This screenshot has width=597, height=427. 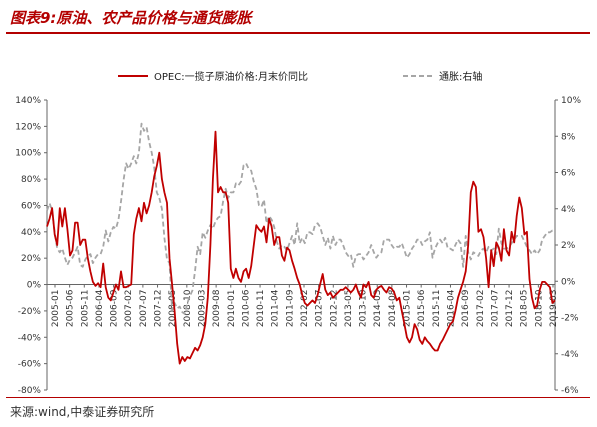 What do you see at coordinates (246, 308) in the screenshot?
I see `x-tick-label: 2010-06` at bounding box center [246, 308].